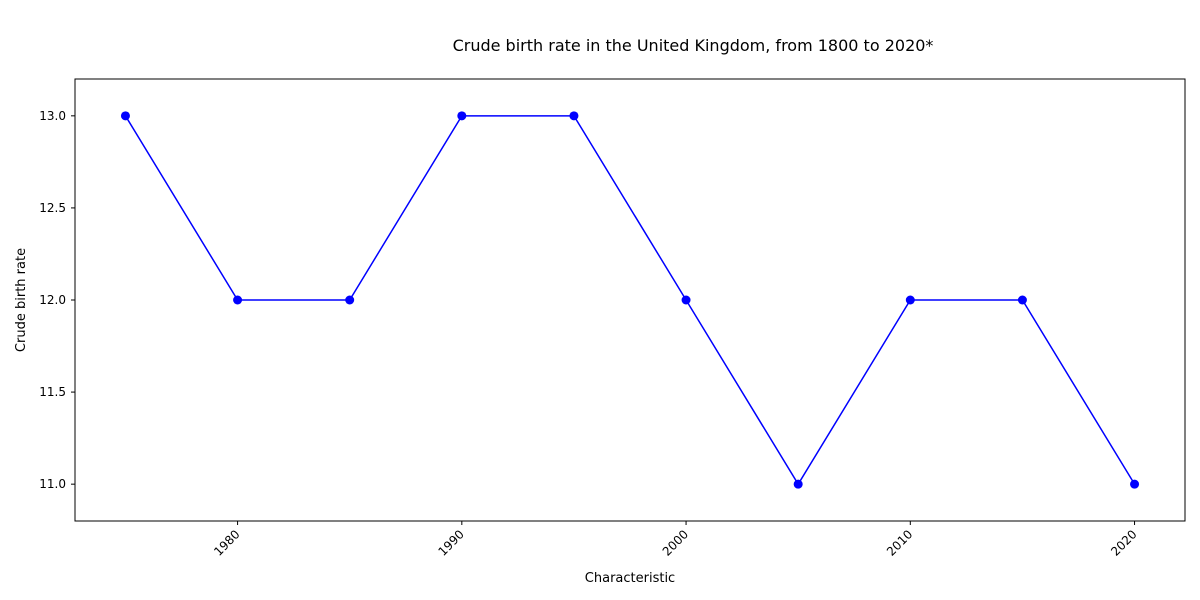 Image resolution: width=1200 pixels, height=600 pixels. I want to click on x-tick-label: 2000, so click(675, 542).